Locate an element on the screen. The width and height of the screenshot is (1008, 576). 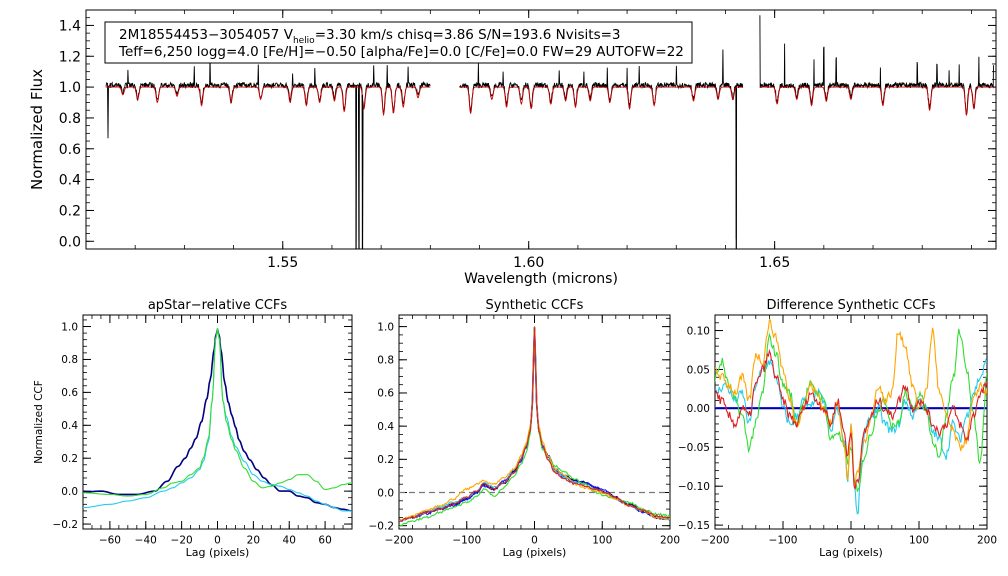
y-tick-label: 0.10 is located at coordinates (698, 331).